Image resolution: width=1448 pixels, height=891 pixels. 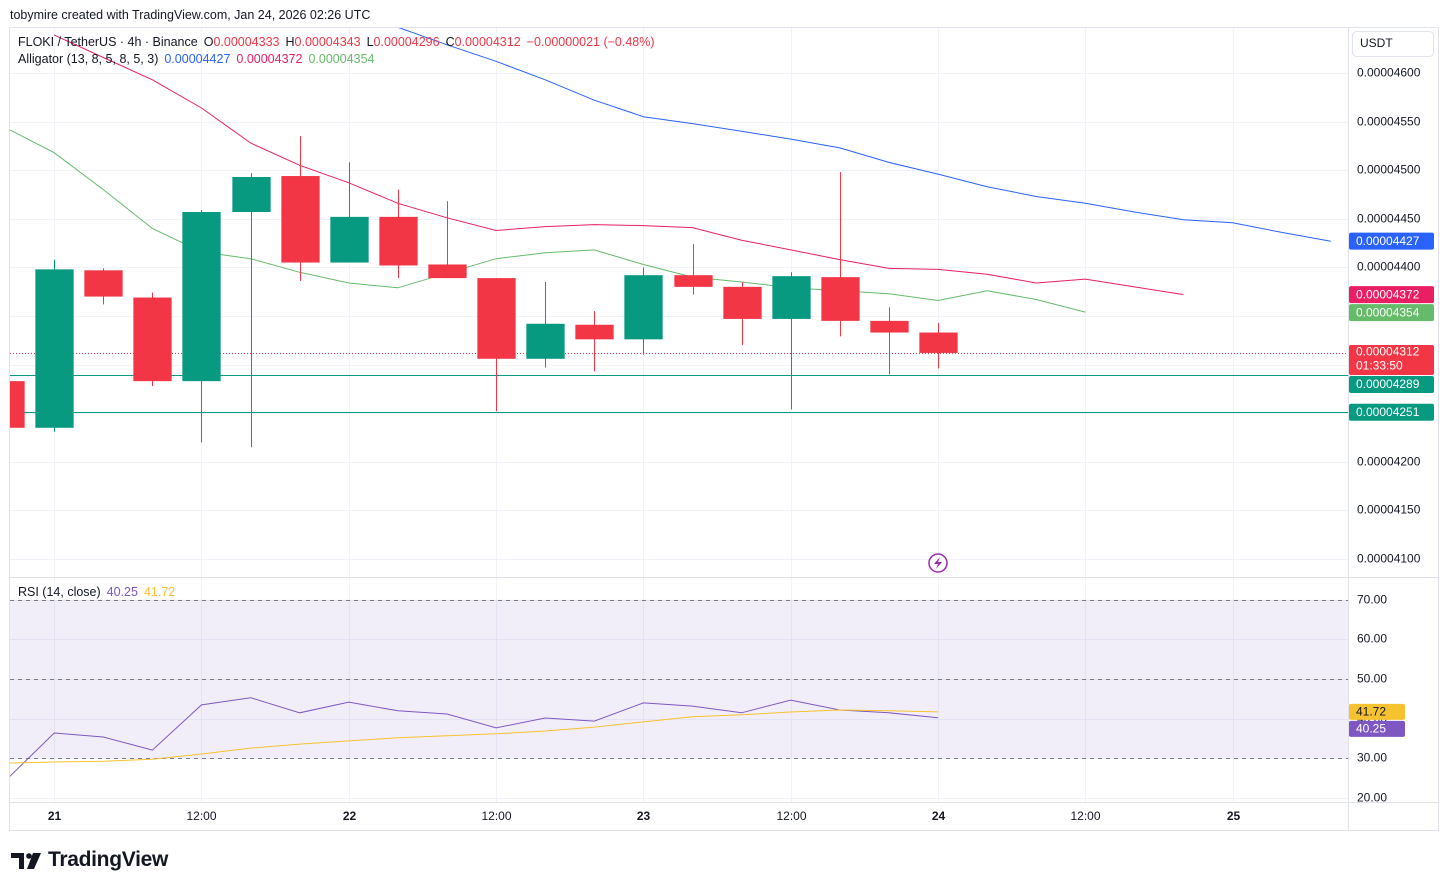 What do you see at coordinates (1389, 170) in the screenshot?
I see `y-tick-label: 0.00004500` at bounding box center [1389, 170].